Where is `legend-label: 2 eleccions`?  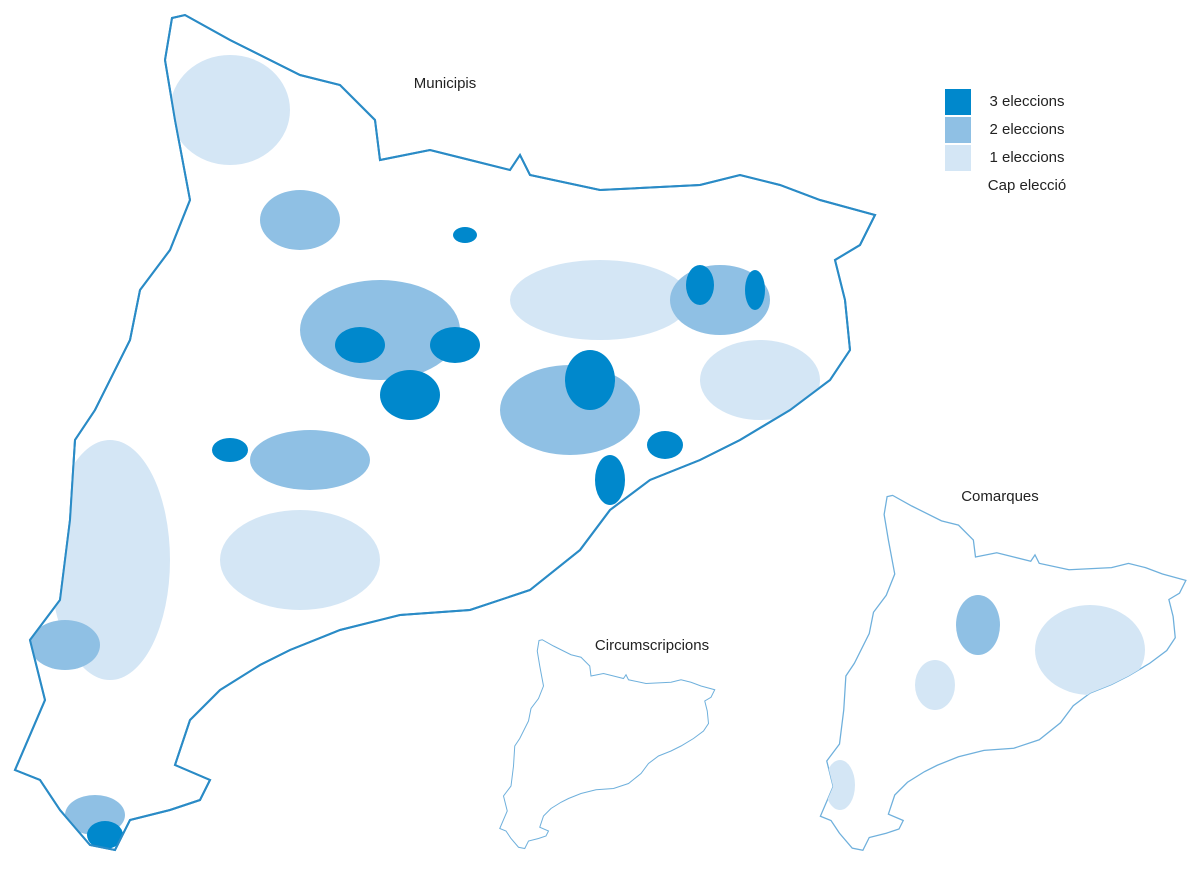
legend-label: 2 eleccions is located at coordinates (1026, 129).